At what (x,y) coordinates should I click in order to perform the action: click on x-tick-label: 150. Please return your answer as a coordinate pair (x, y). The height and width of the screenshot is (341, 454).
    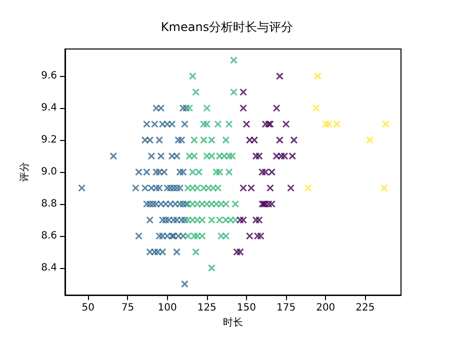
    Looking at the image, I should click on (246, 308).